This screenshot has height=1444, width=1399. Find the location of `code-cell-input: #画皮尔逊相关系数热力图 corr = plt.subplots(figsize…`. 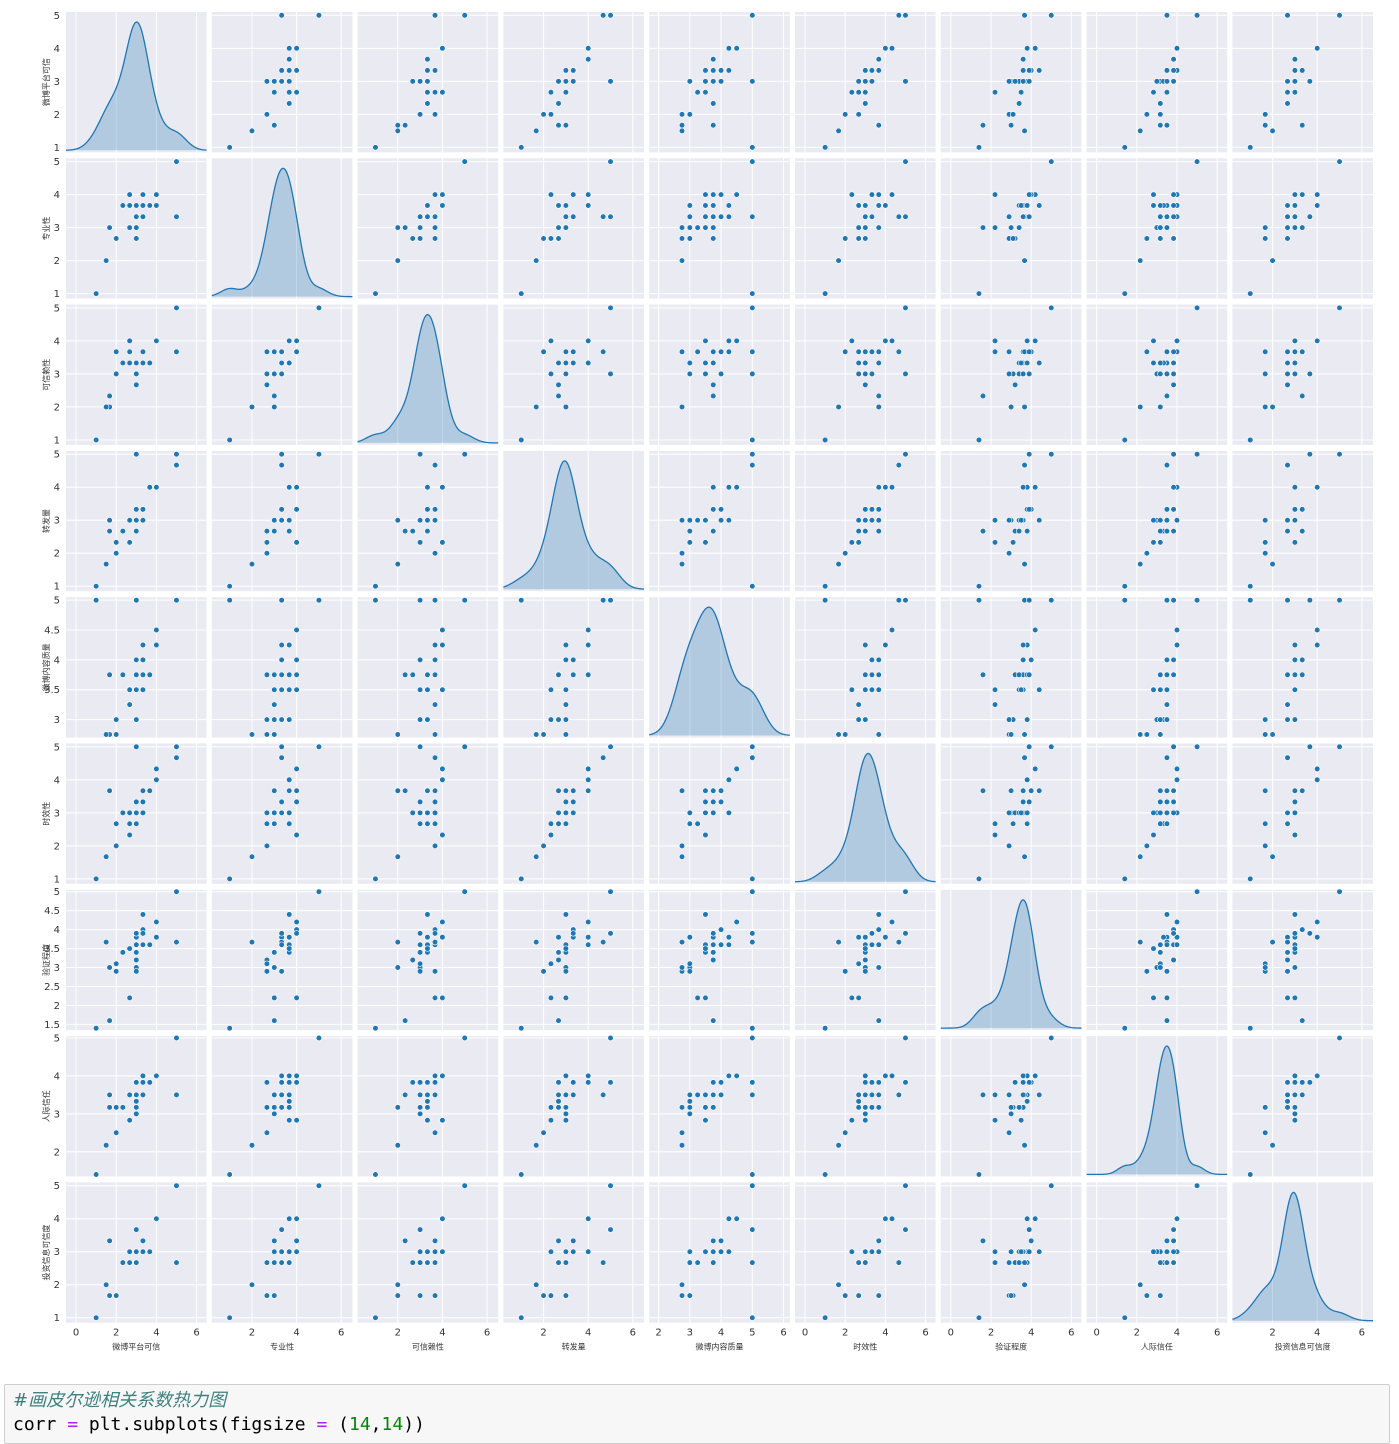

code-cell-input: #画皮尔逊相关系数热力图 corr = plt.subplots(figsize… is located at coordinates (697, 1414).